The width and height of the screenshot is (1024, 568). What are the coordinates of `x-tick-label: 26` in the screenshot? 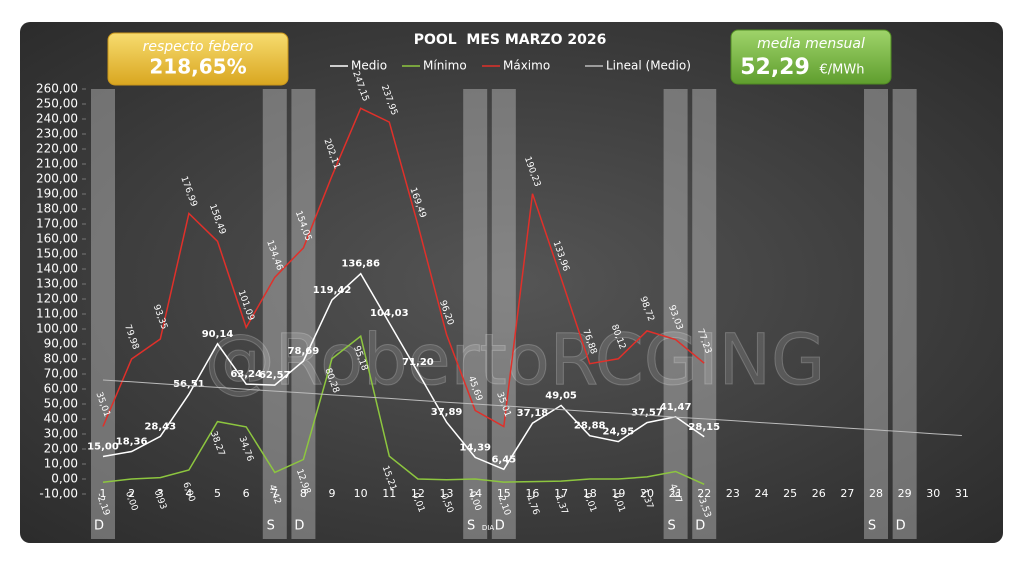 It's located at (819, 493).